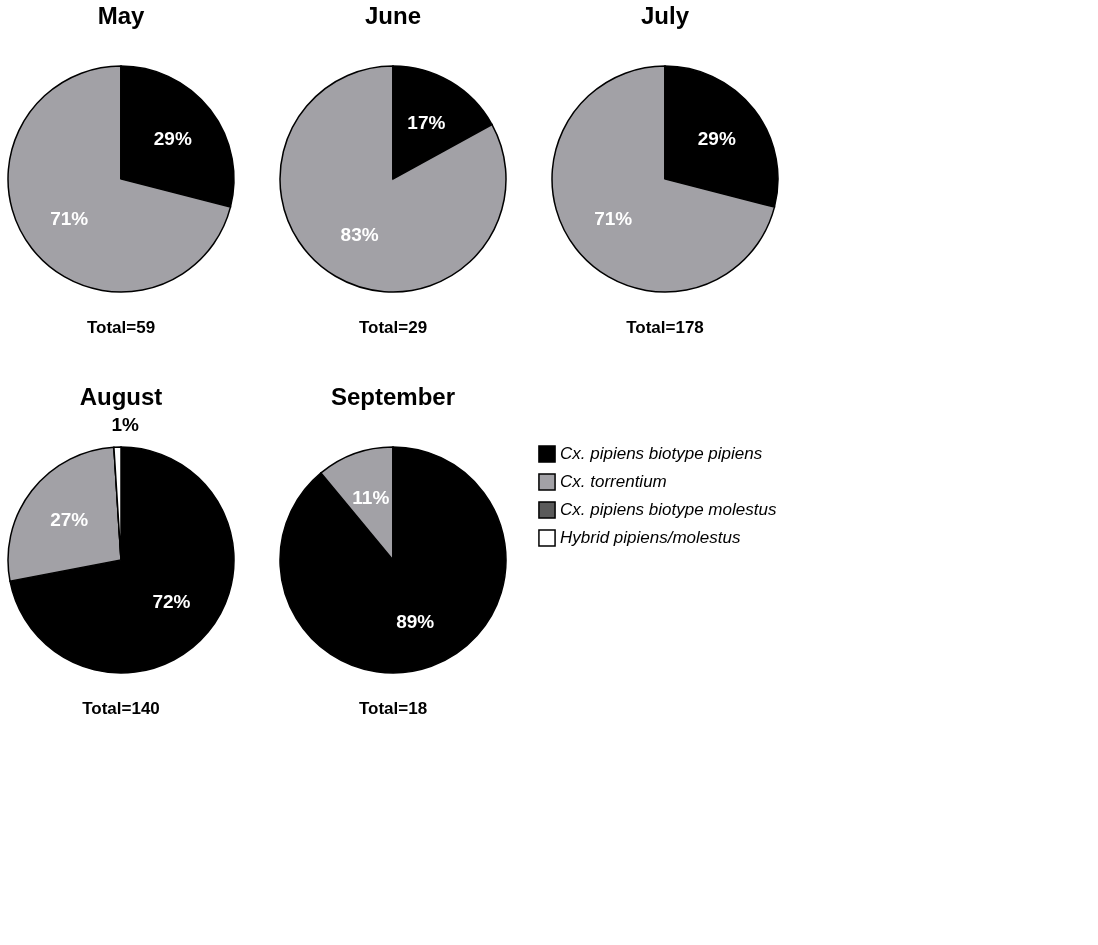  I want to click on data-label: 11%, so click(371, 498).